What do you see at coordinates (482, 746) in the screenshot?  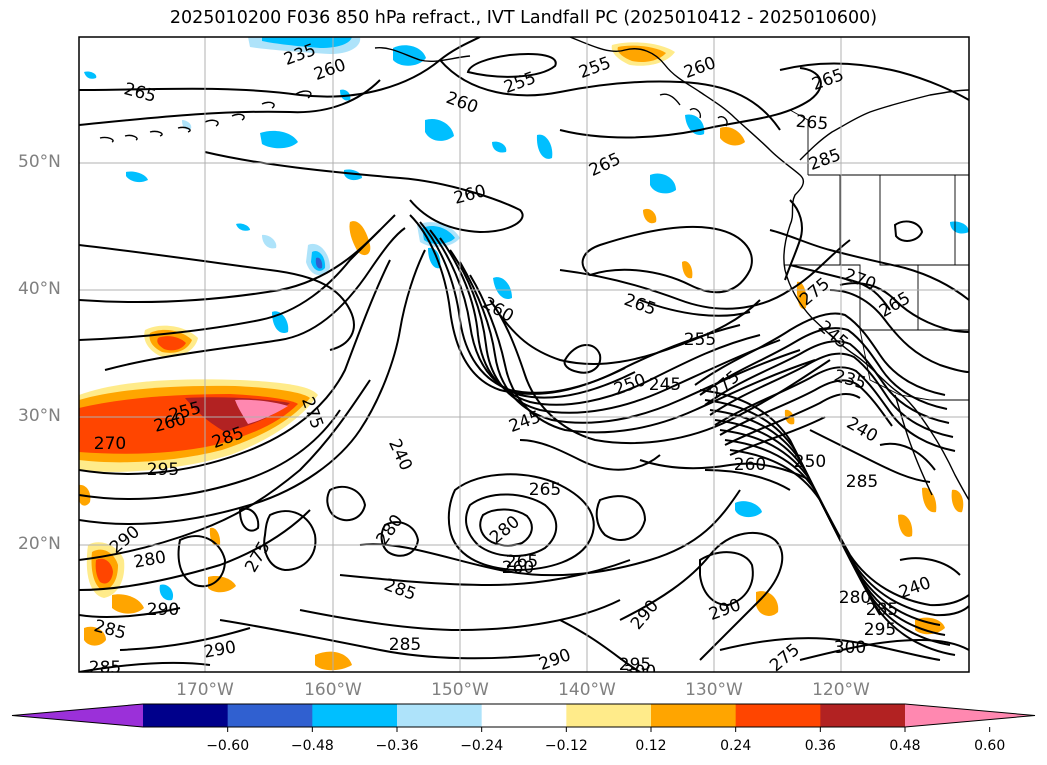 I see `colorbar-tick-label: −0.24` at bounding box center [482, 746].